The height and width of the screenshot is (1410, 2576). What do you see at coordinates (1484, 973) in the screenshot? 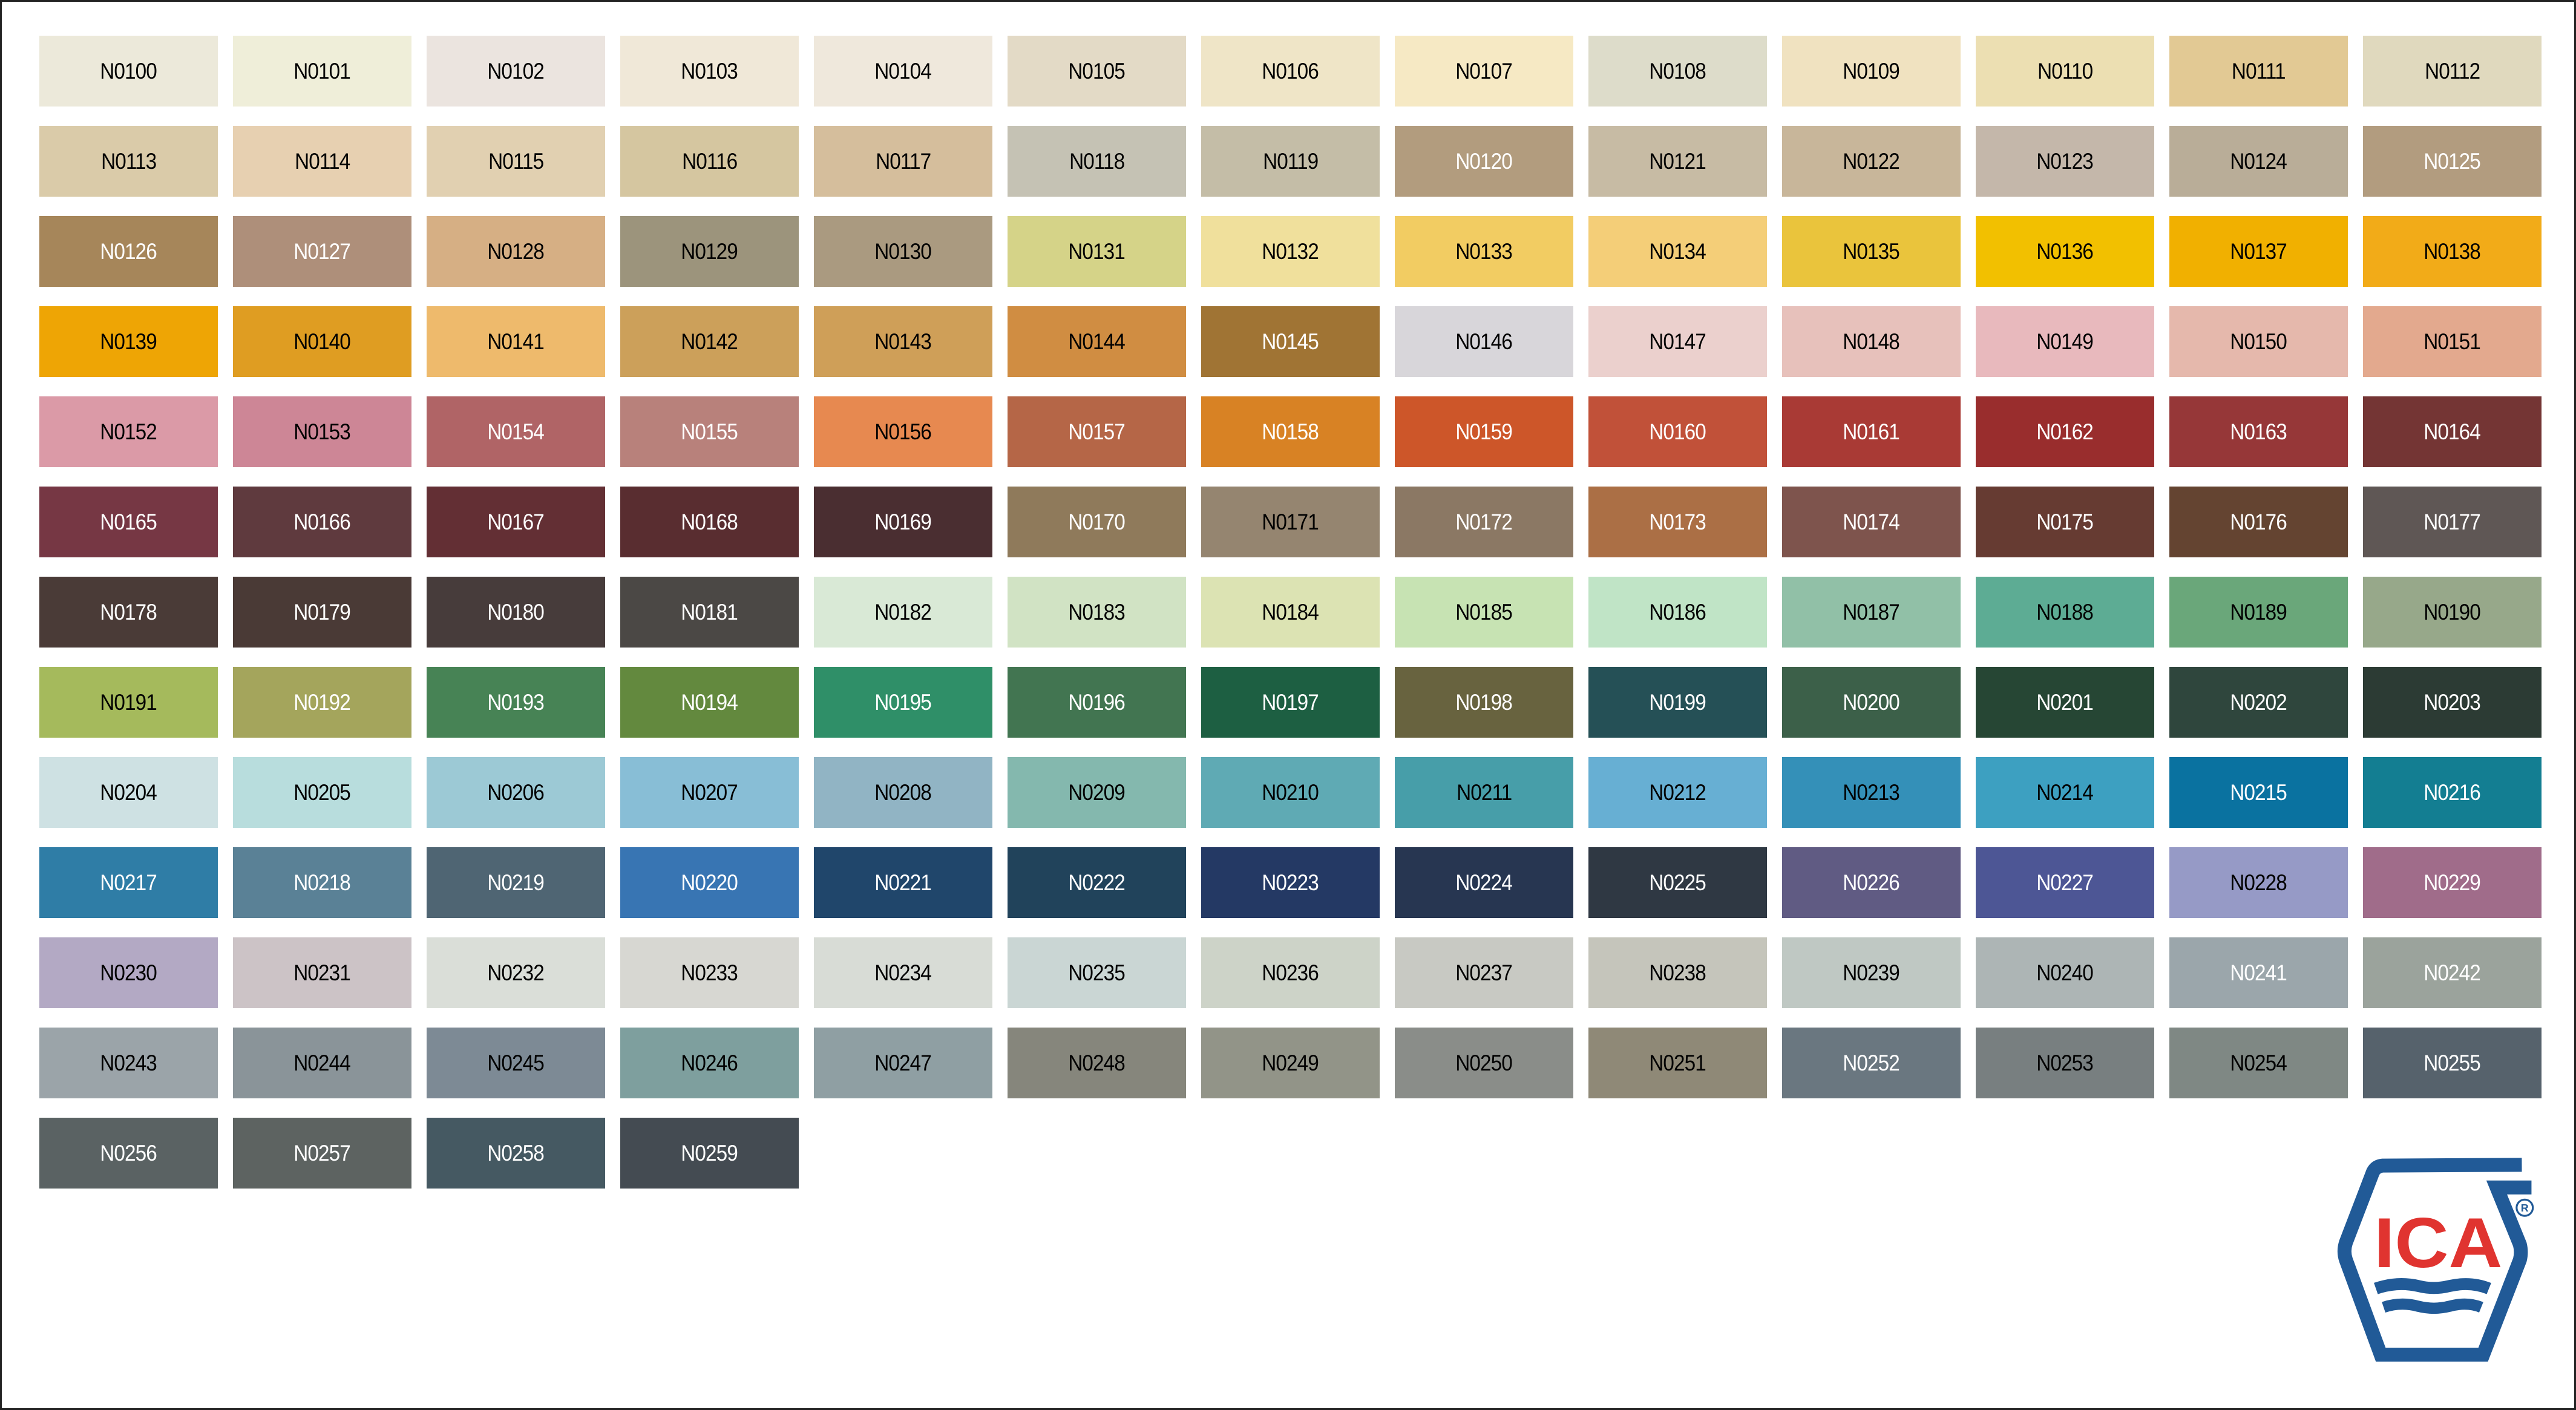
I see `swatch-code: N0237` at bounding box center [1484, 973].